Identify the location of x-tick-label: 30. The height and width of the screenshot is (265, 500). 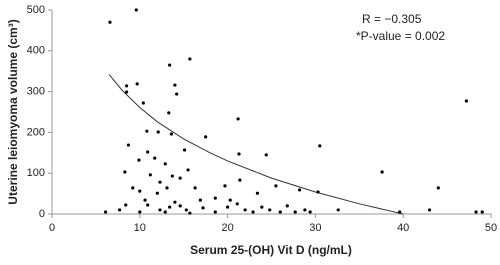
(315, 228).